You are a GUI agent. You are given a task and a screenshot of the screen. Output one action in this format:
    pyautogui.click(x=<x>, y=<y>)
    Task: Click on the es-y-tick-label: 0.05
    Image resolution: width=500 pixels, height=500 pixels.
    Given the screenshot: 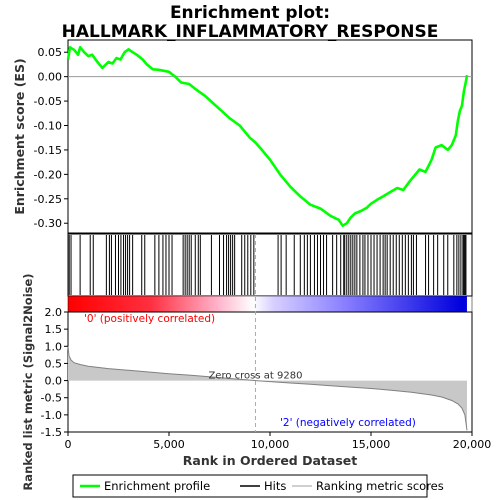 What is the action you would take?
    pyautogui.click(x=50, y=52)
    